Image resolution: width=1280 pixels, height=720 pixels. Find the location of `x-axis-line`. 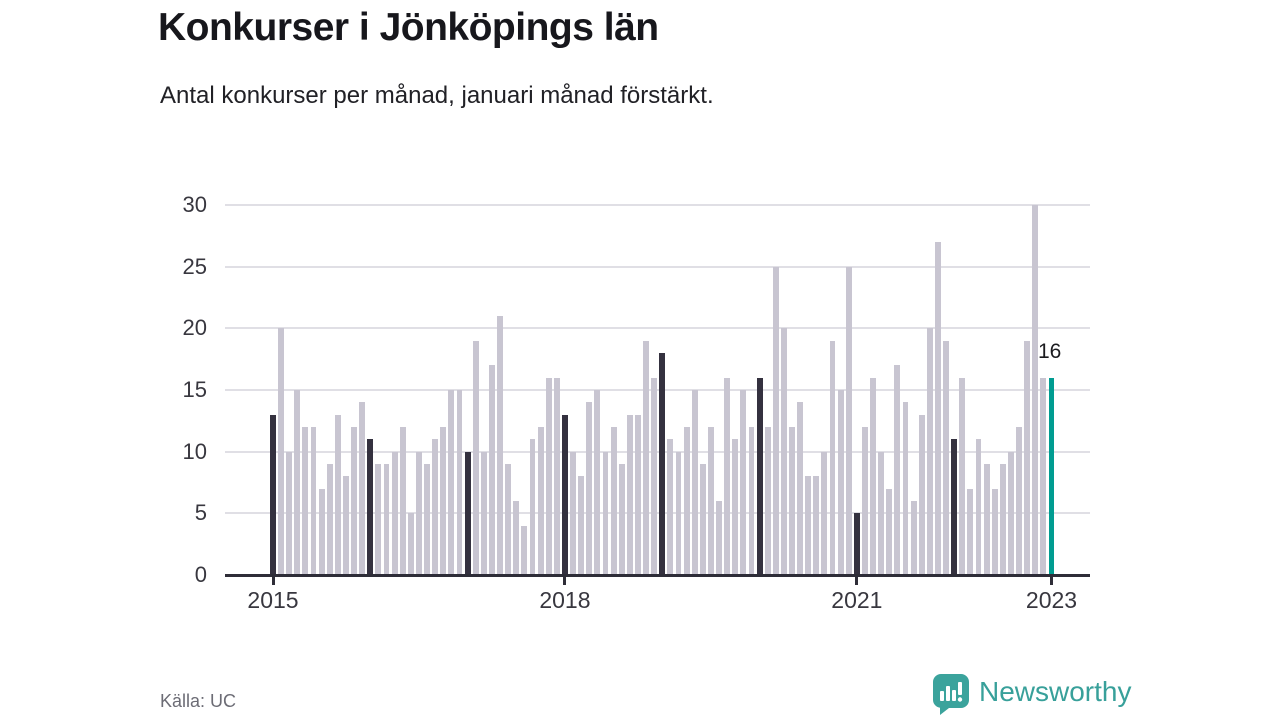

x-axis-line is located at coordinates (657, 575).